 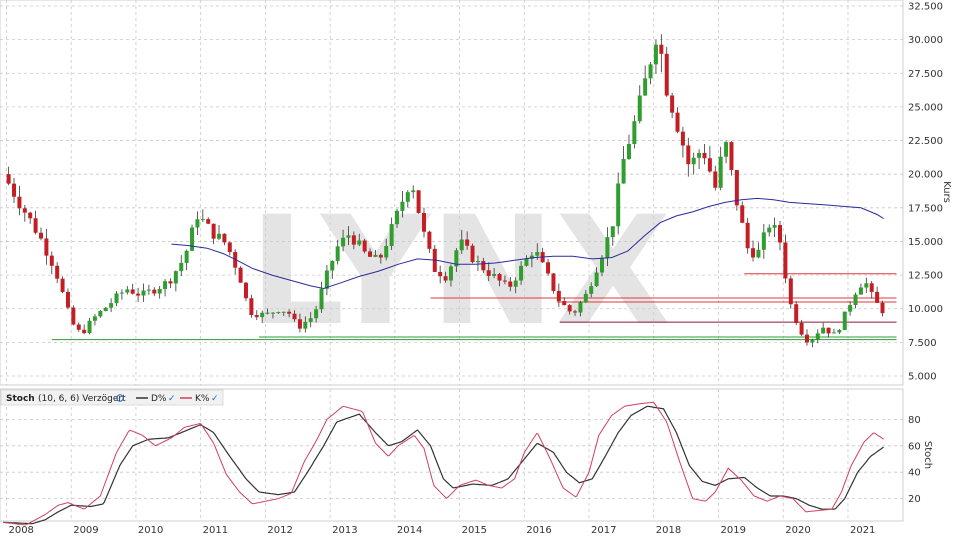 I want to click on stoch-legend, so click(x=112, y=397).